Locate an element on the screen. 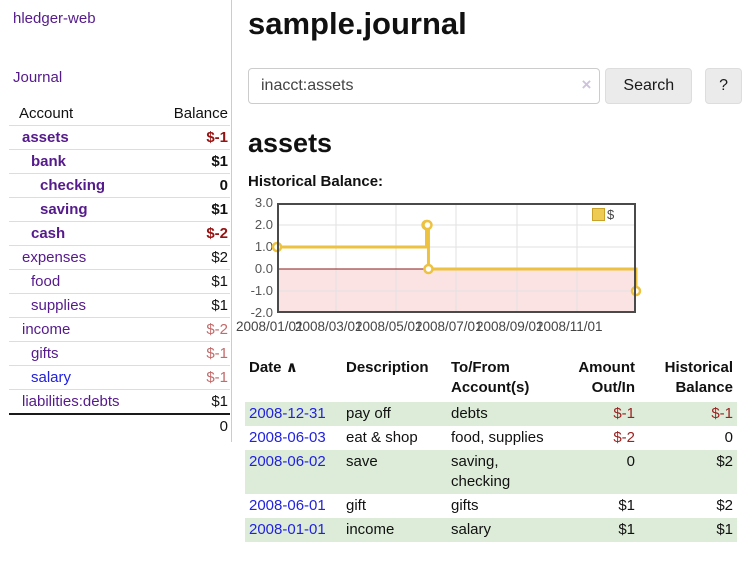 The image size is (742, 582). register-date-link: 2008-12-31 is located at coordinates (287, 413).